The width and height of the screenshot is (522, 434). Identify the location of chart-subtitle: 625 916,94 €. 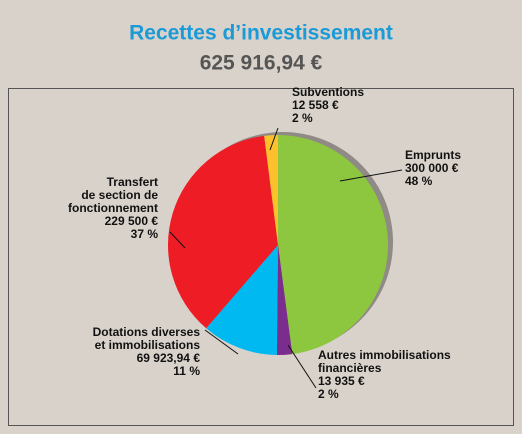
(261, 63).